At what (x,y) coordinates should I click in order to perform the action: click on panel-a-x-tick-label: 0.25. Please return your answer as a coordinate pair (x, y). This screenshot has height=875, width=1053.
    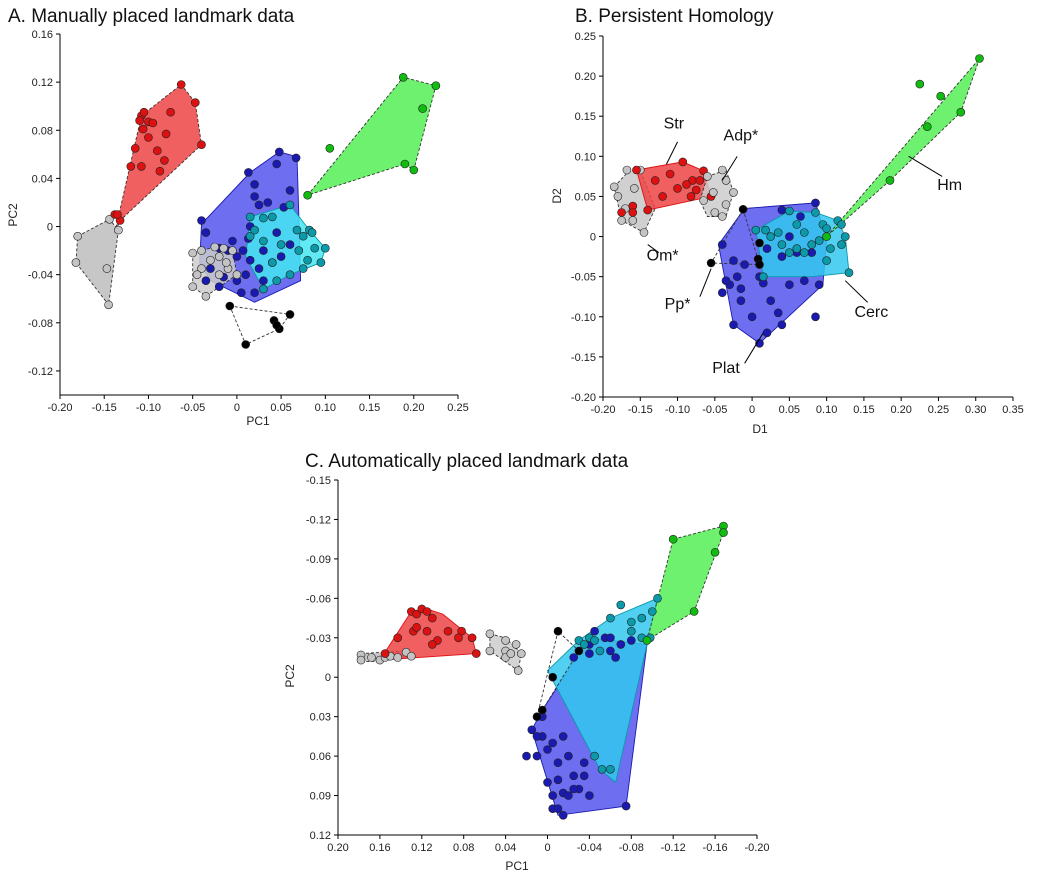
    Looking at the image, I should click on (457, 408).